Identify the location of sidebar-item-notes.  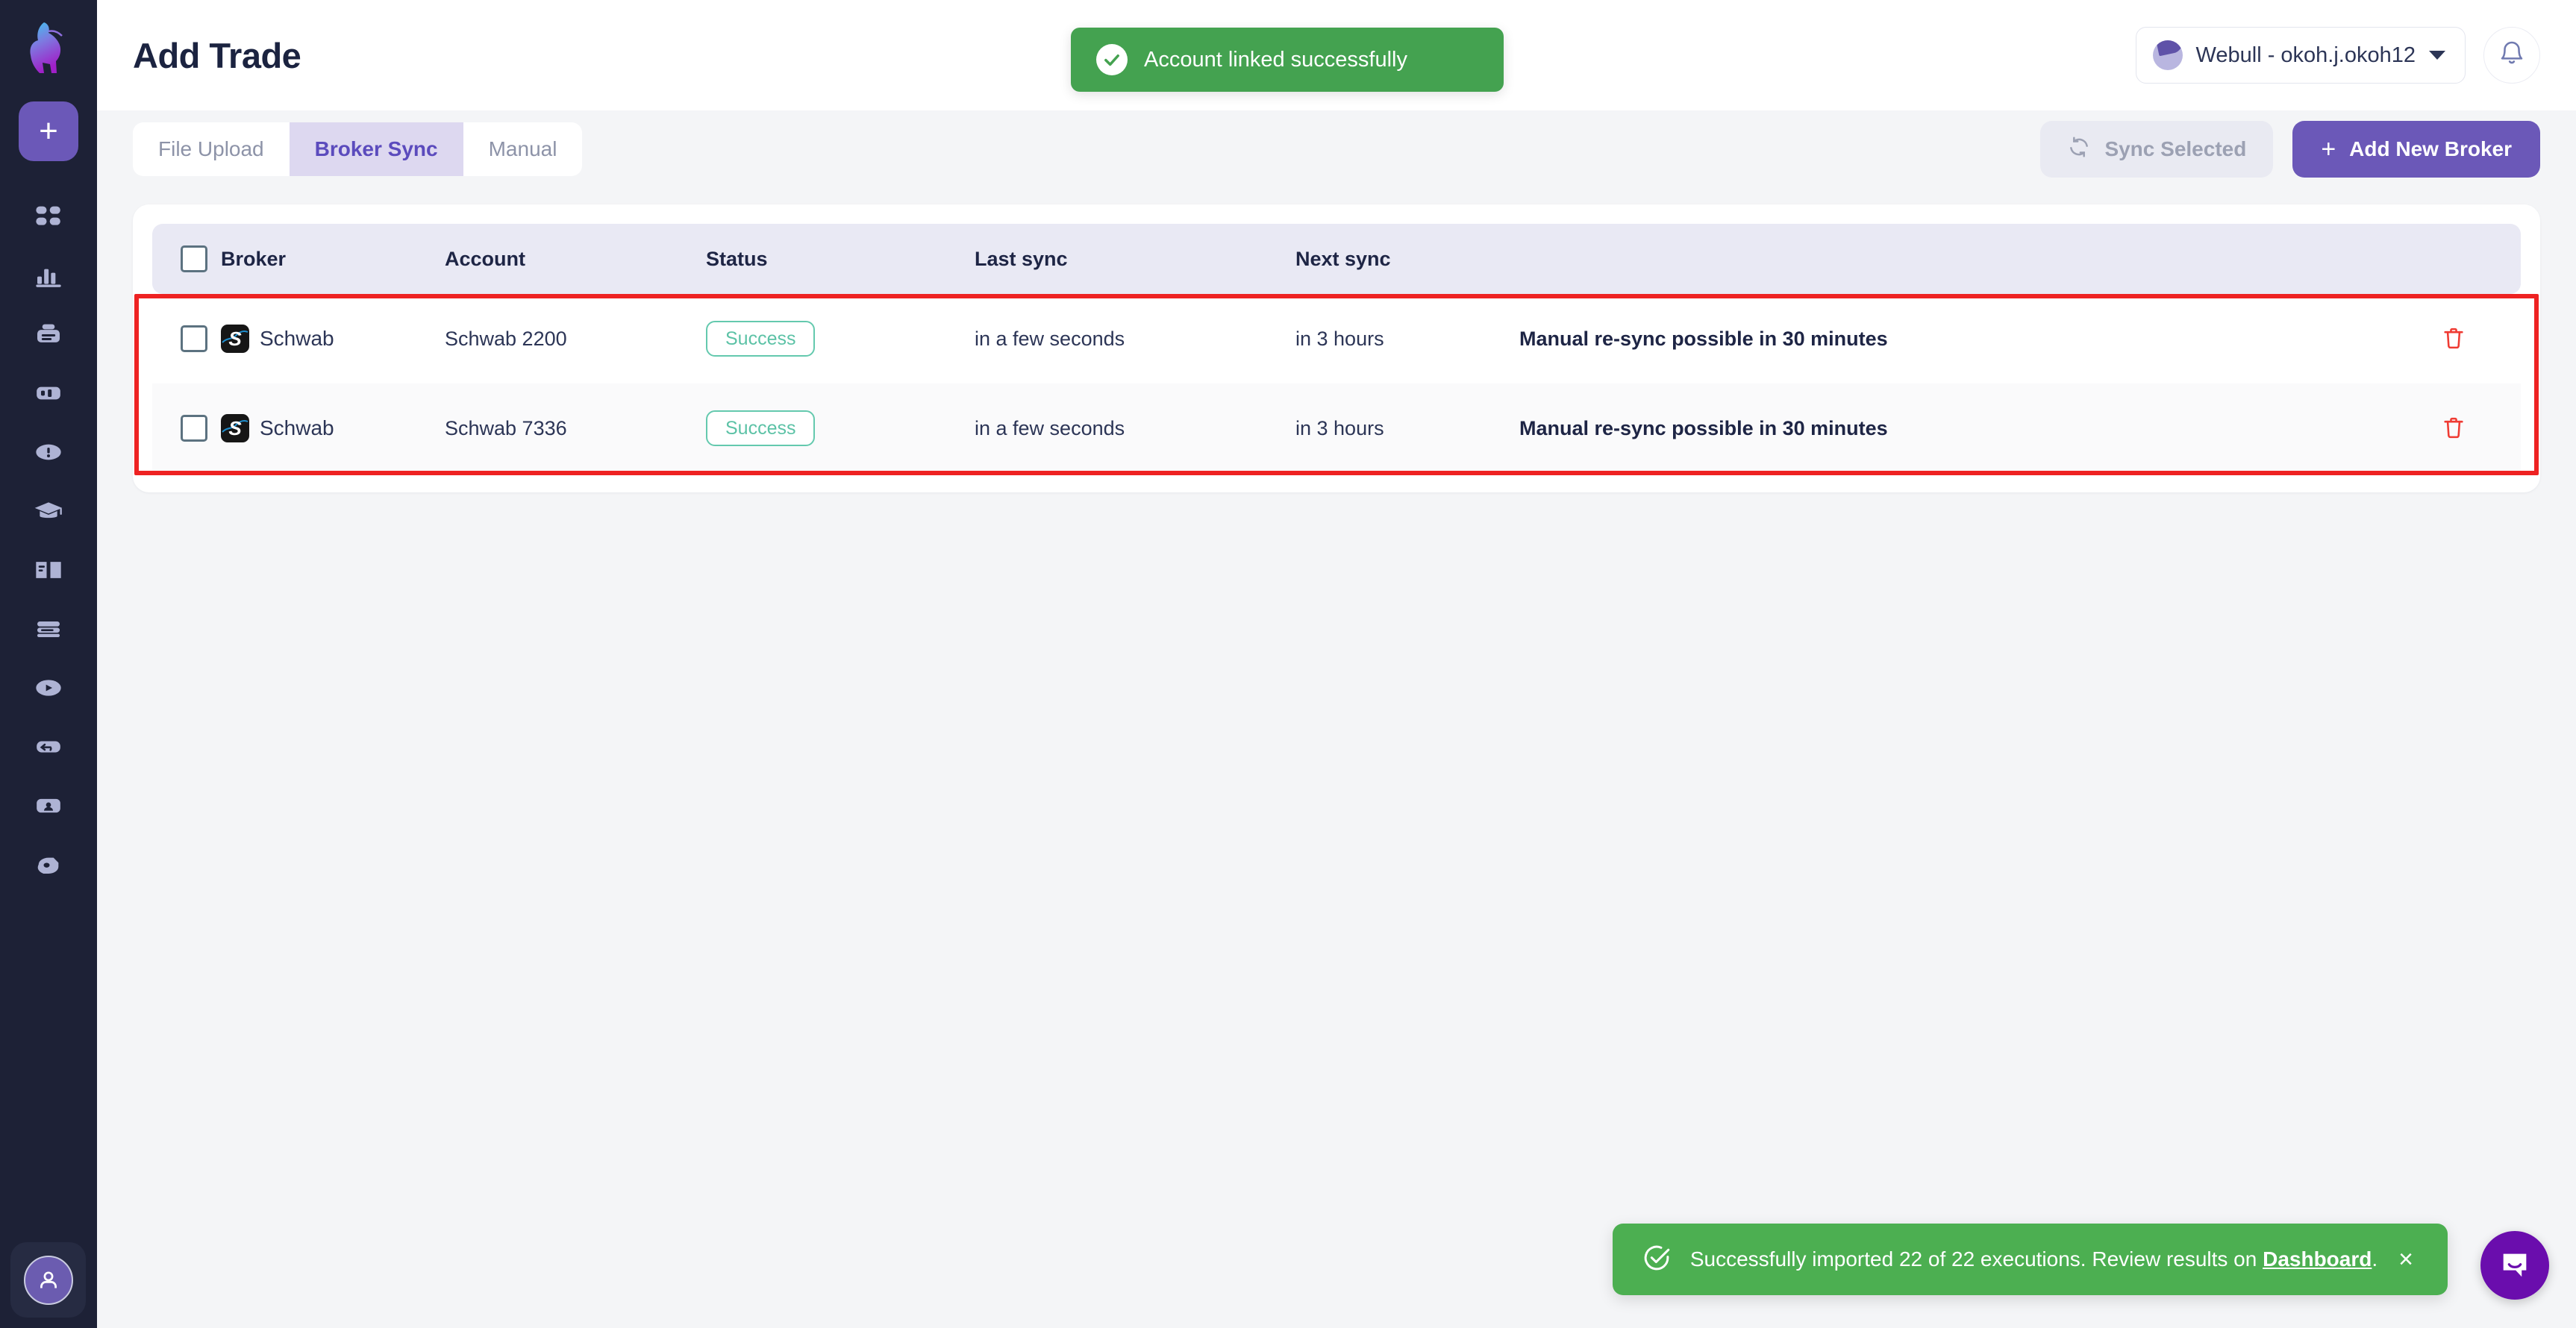
(48, 628).